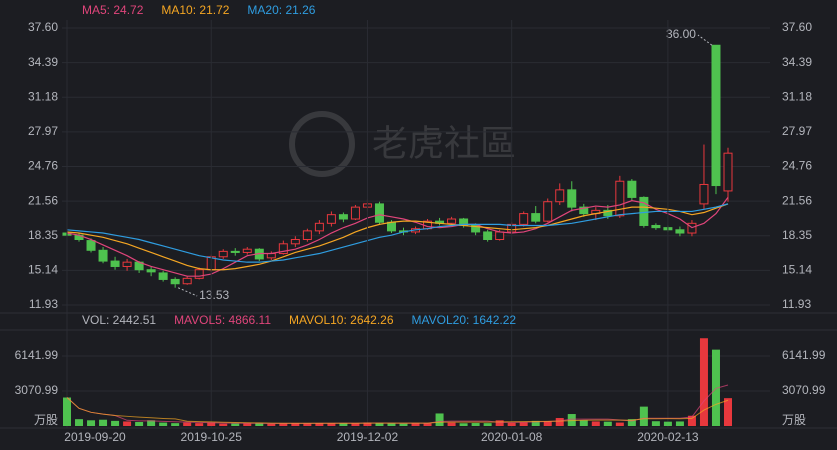 The height and width of the screenshot is (450, 837). What do you see at coordinates (43, 27) in the screenshot?
I see `y-tick-label: 37.60` at bounding box center [43, 27].